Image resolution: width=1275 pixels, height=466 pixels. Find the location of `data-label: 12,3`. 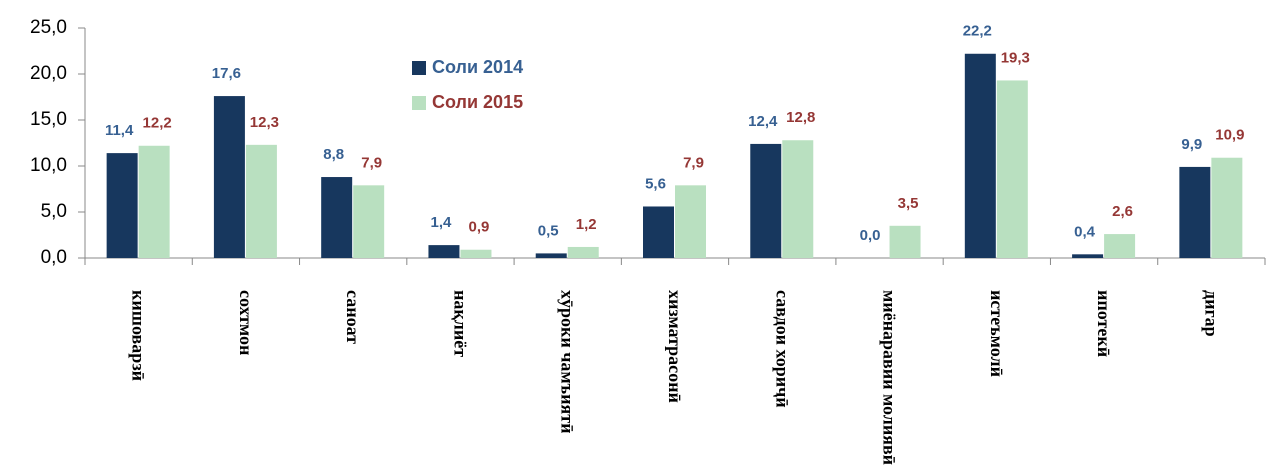

data-label: 12,3 is located at coordinates (264, 122).